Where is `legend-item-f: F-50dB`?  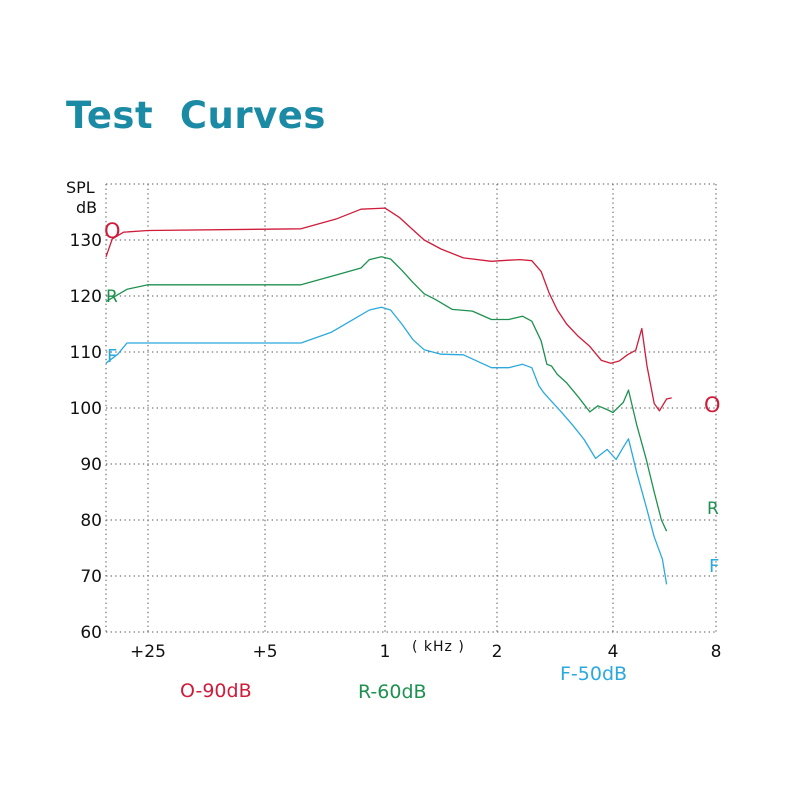
legend-item-f: F-50dB is located at coordinates (594, 674).